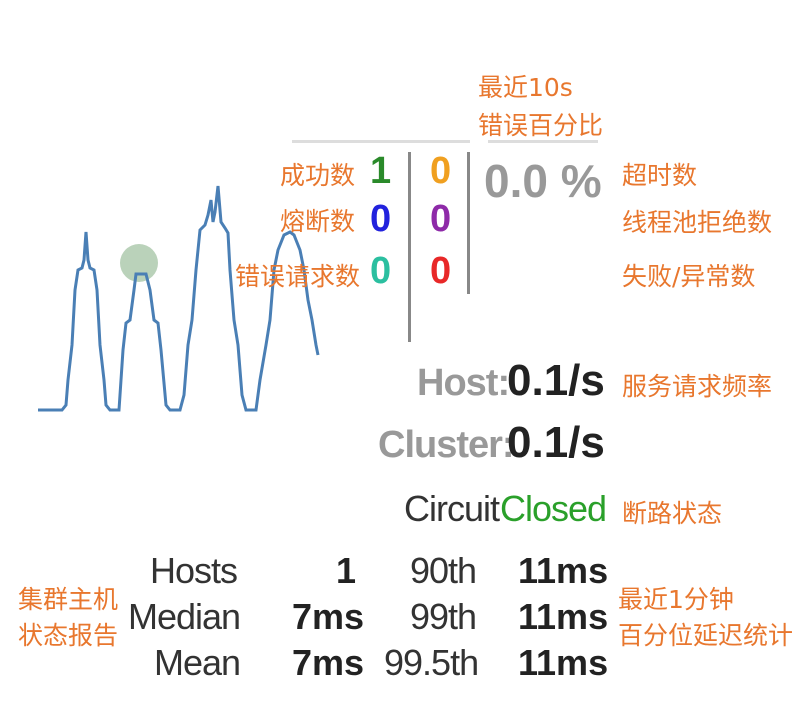  Describe the element at coordinates (556, 380) in the screenshot. I see `host-rate-value: 0.1/s` at that location.